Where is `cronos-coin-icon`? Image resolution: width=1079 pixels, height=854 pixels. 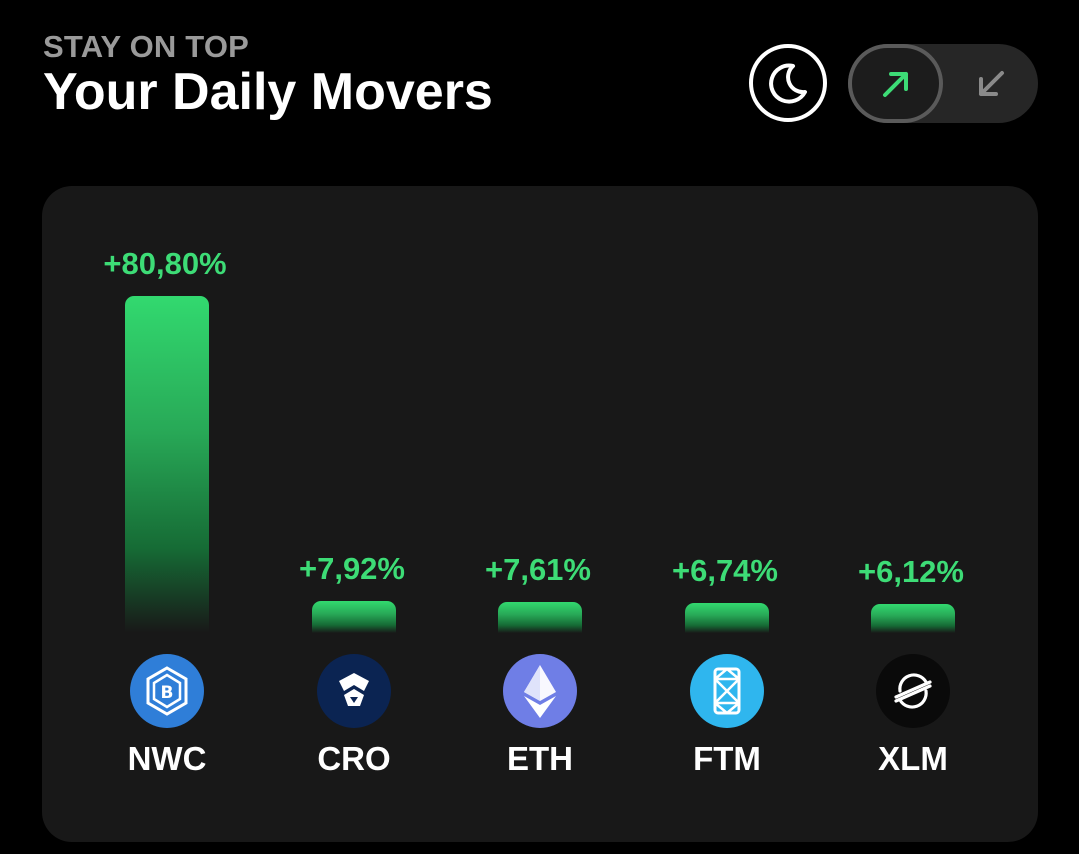
cronos-coin-icon is located at coordinates (354, 691).